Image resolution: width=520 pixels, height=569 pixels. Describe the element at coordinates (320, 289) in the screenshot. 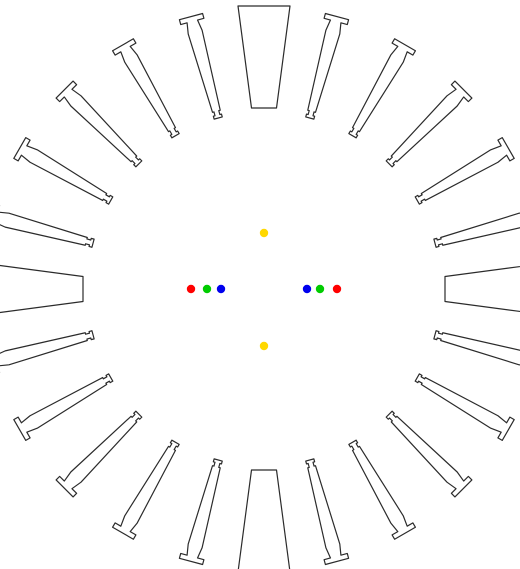

I see `green-dot-right` at that location.